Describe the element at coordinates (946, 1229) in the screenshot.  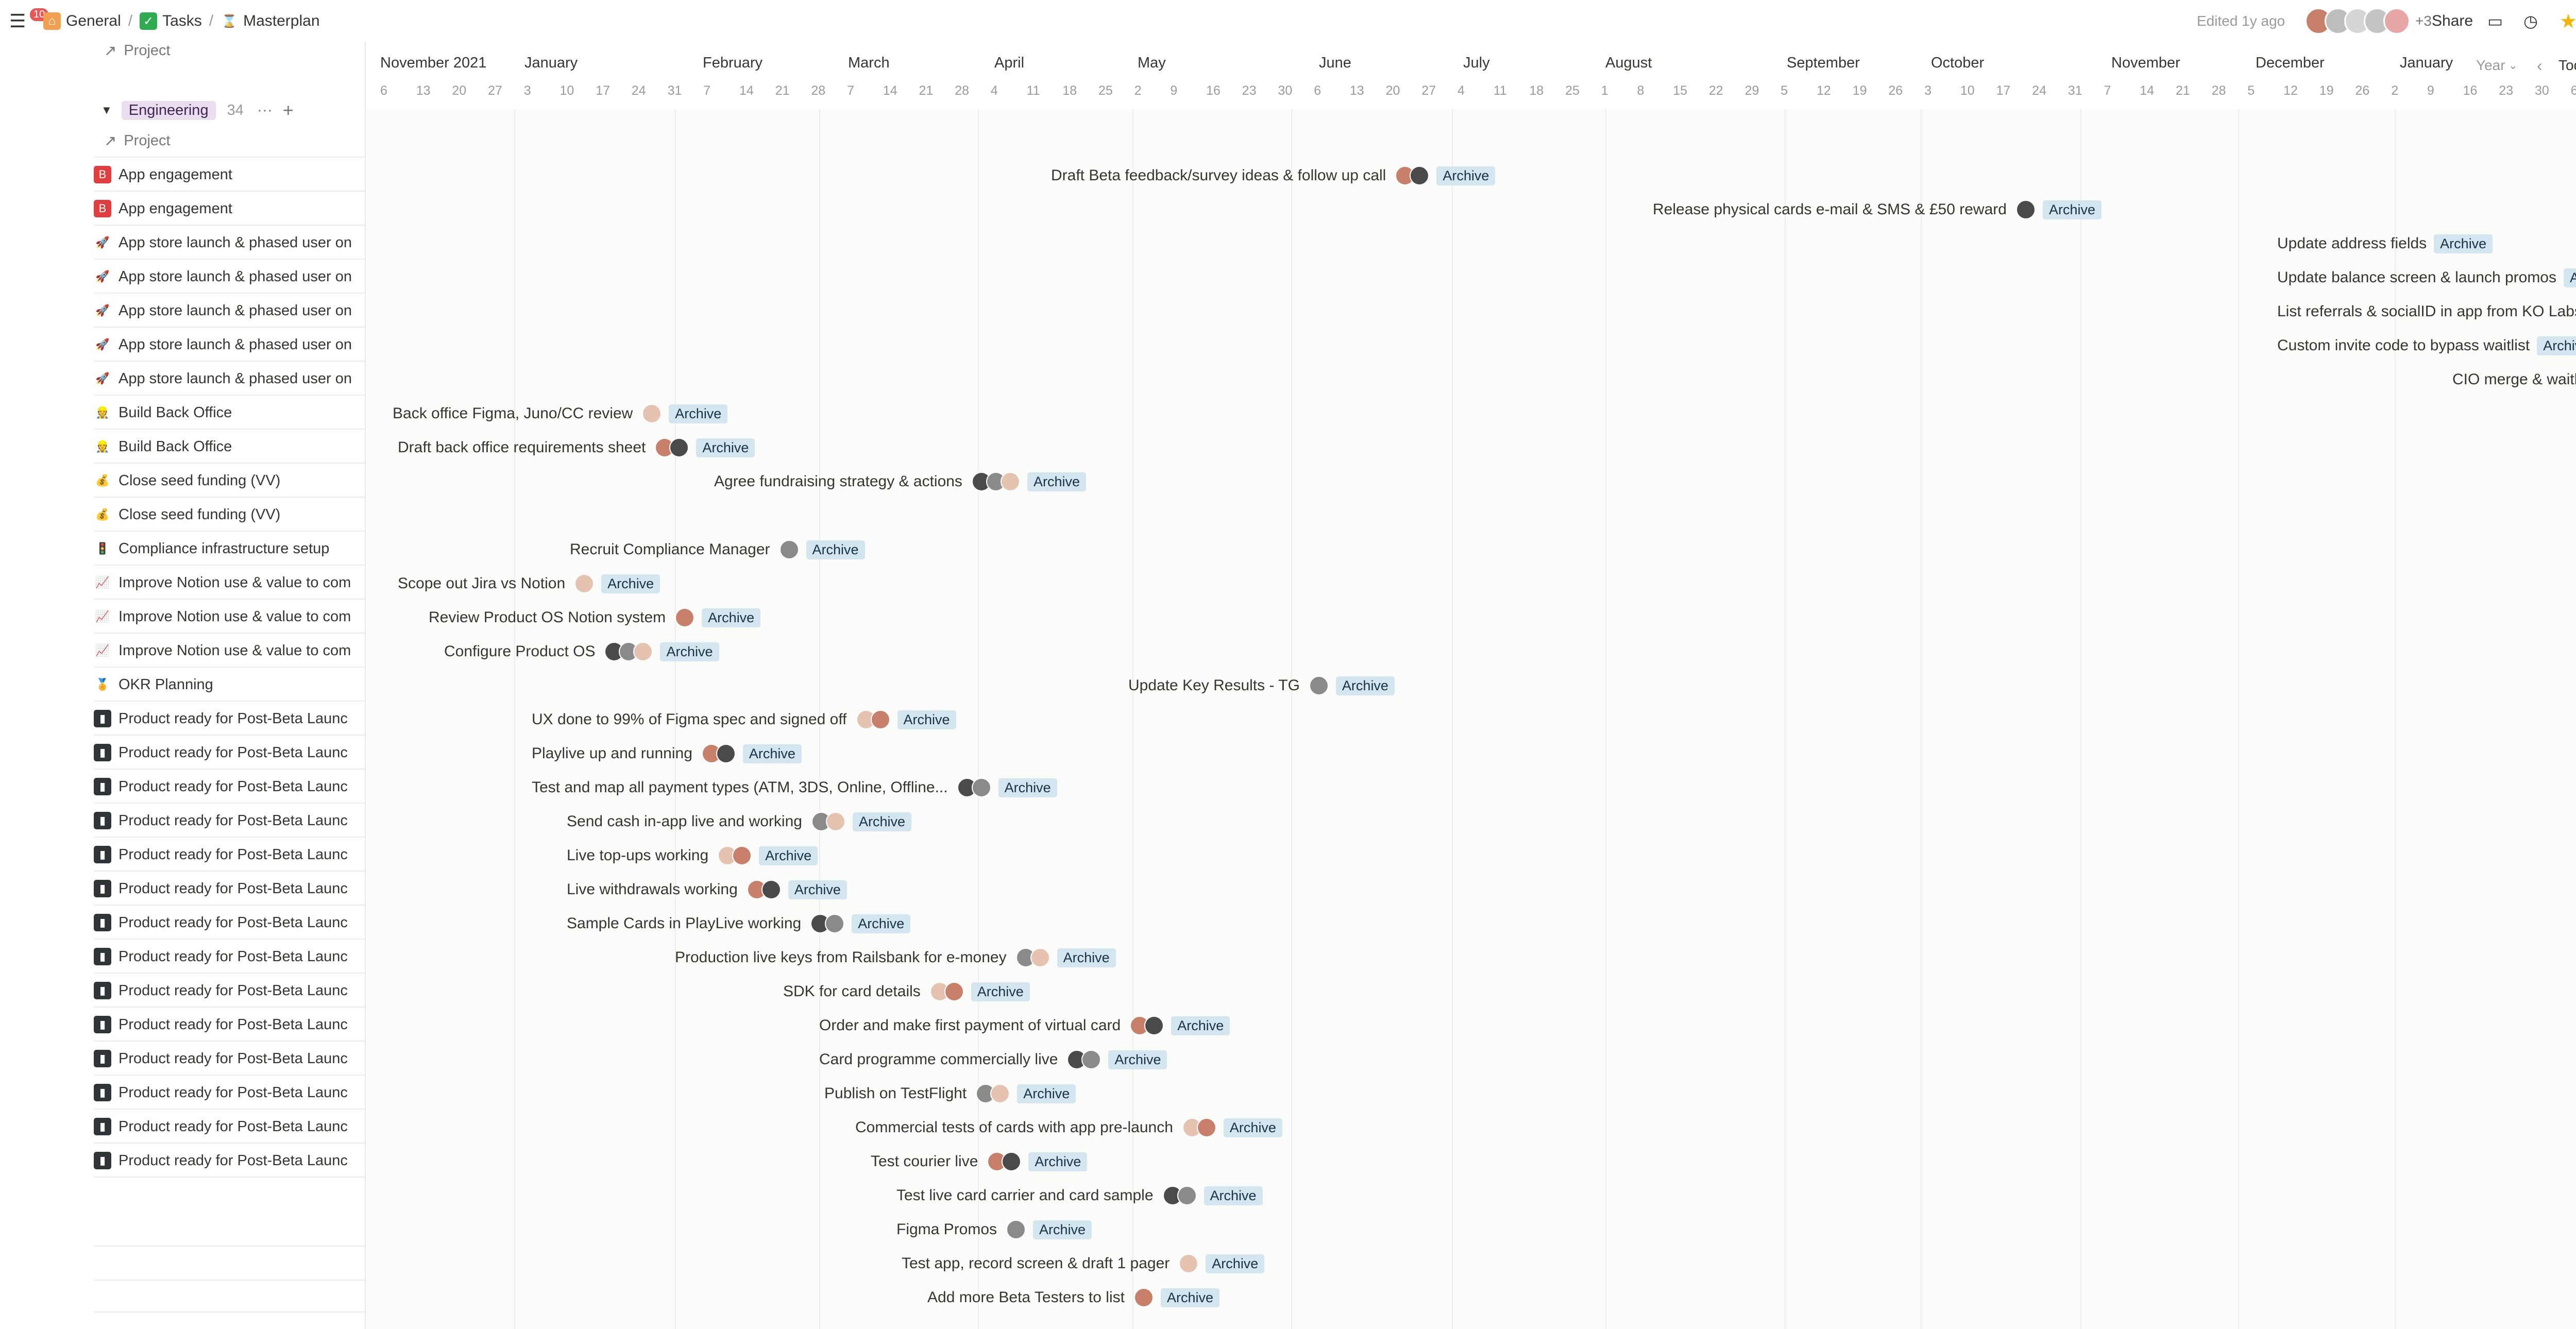
I see `task-title: Figma Promos` at that location.